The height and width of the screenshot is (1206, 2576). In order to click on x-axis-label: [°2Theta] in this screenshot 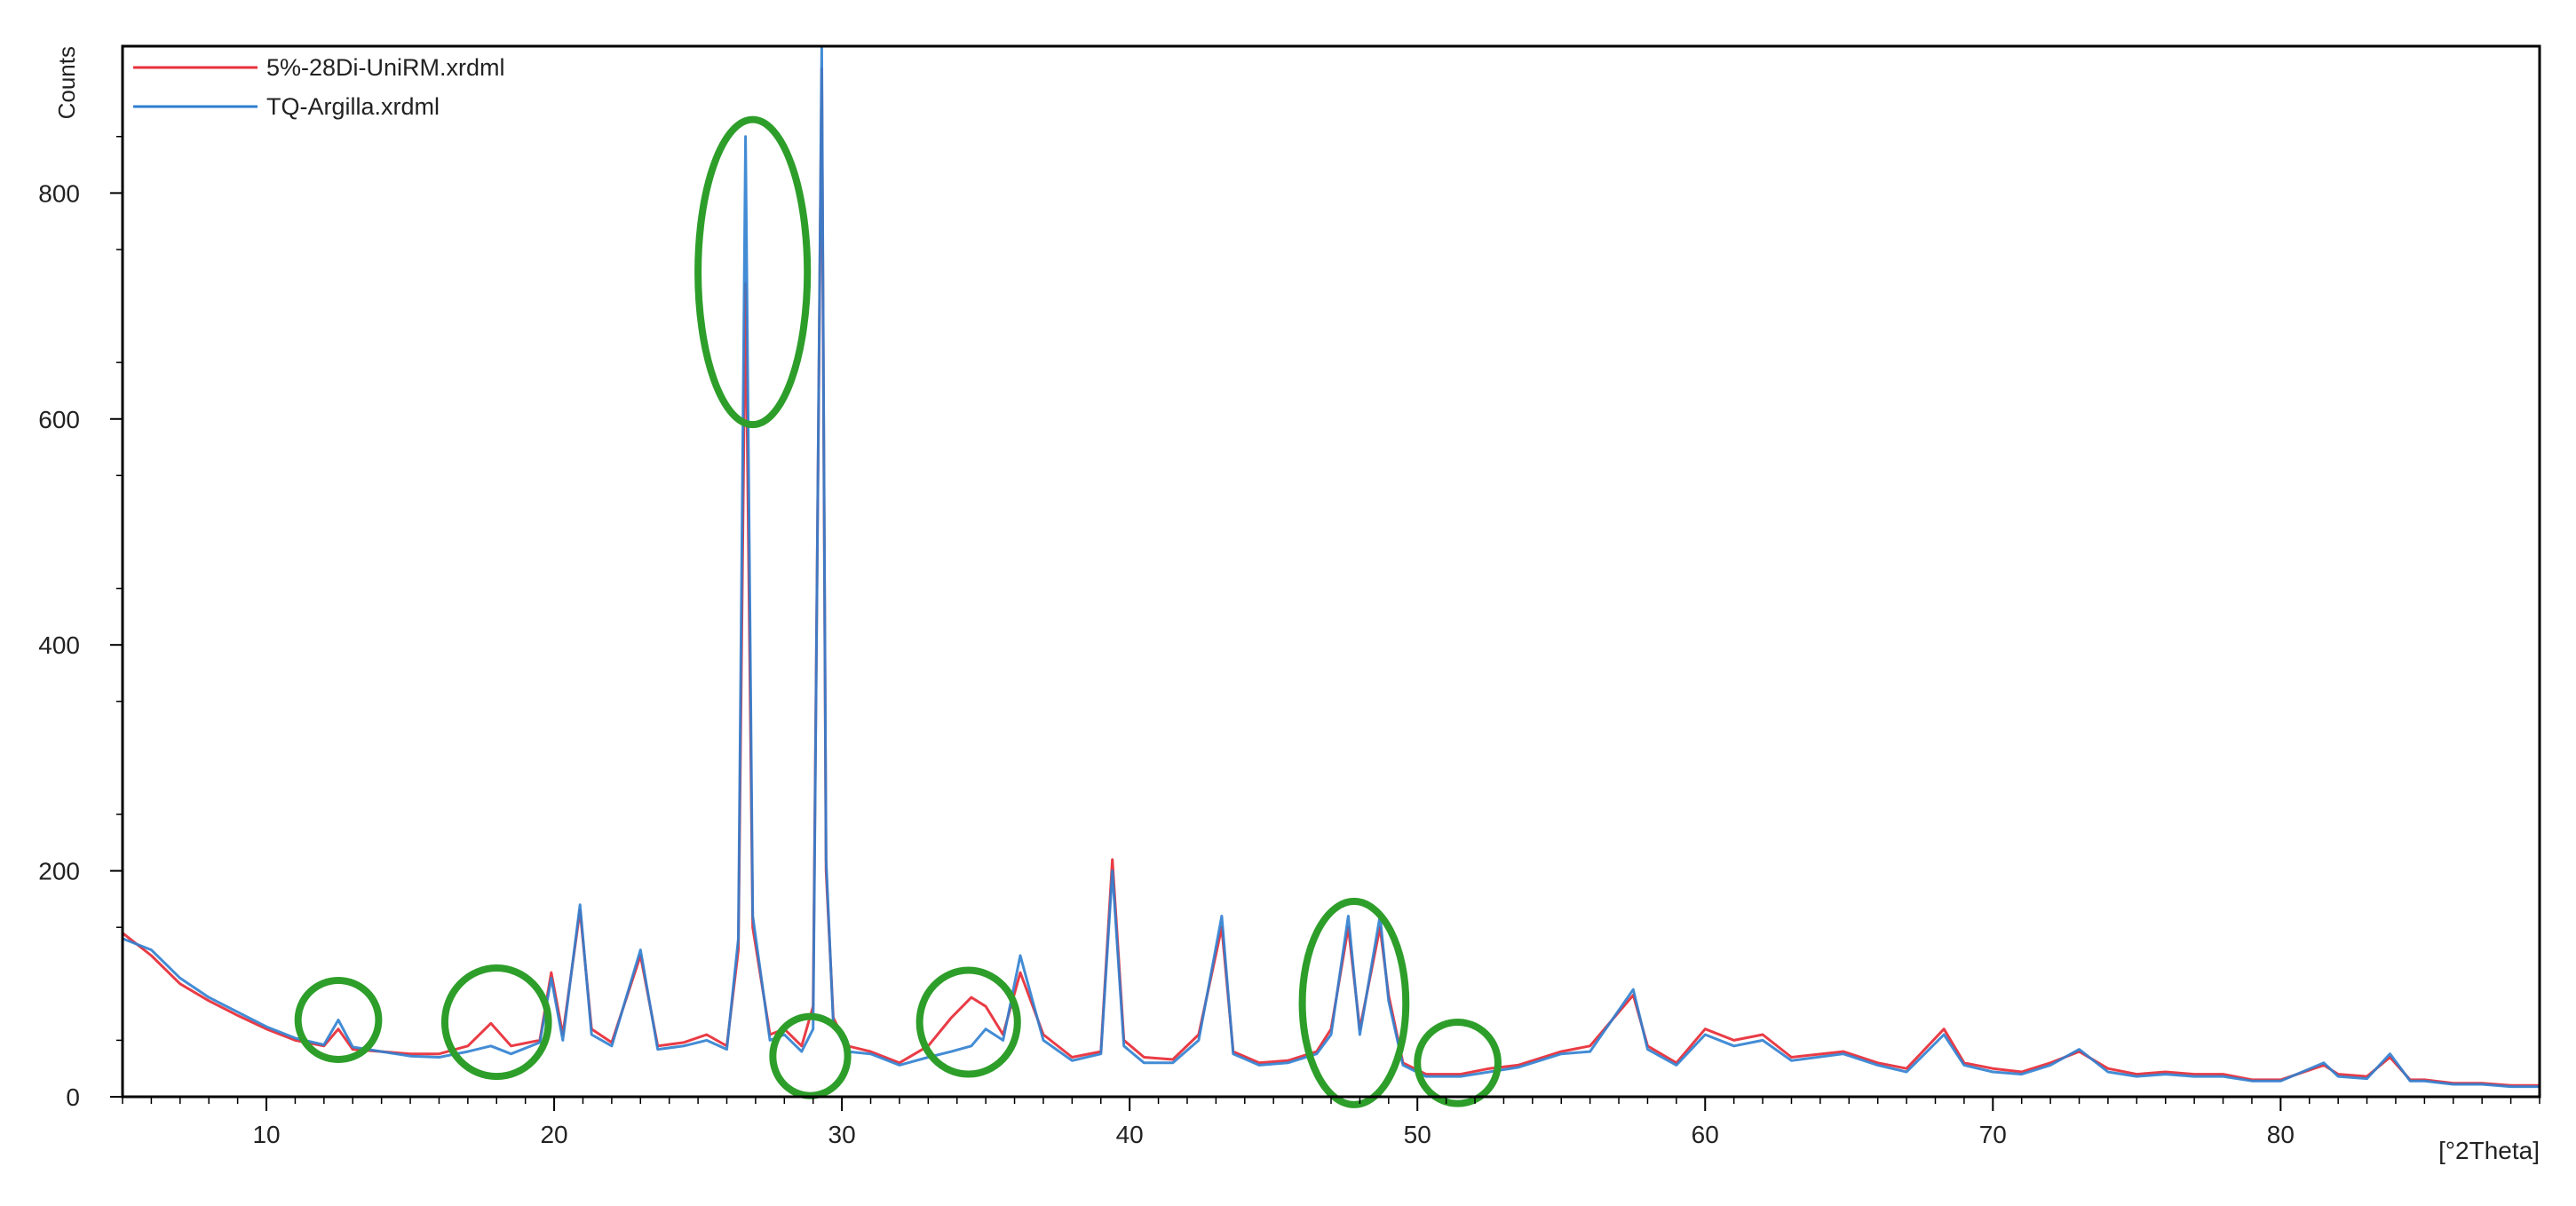, I will do `click(2489, 1150)`.